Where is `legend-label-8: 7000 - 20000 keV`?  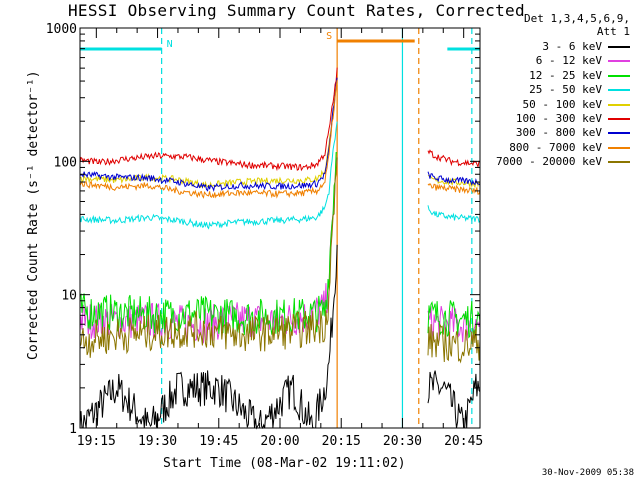
legend-label-8: 7000 - 20000 keV is located at coordinates (549, 162).